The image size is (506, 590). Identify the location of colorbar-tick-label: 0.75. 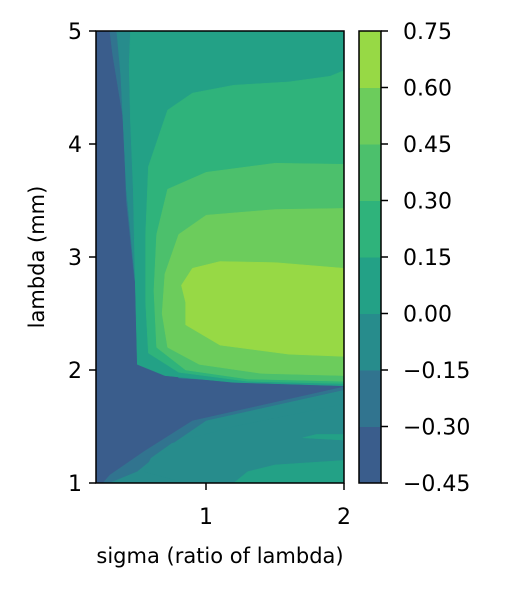
(427, 32).